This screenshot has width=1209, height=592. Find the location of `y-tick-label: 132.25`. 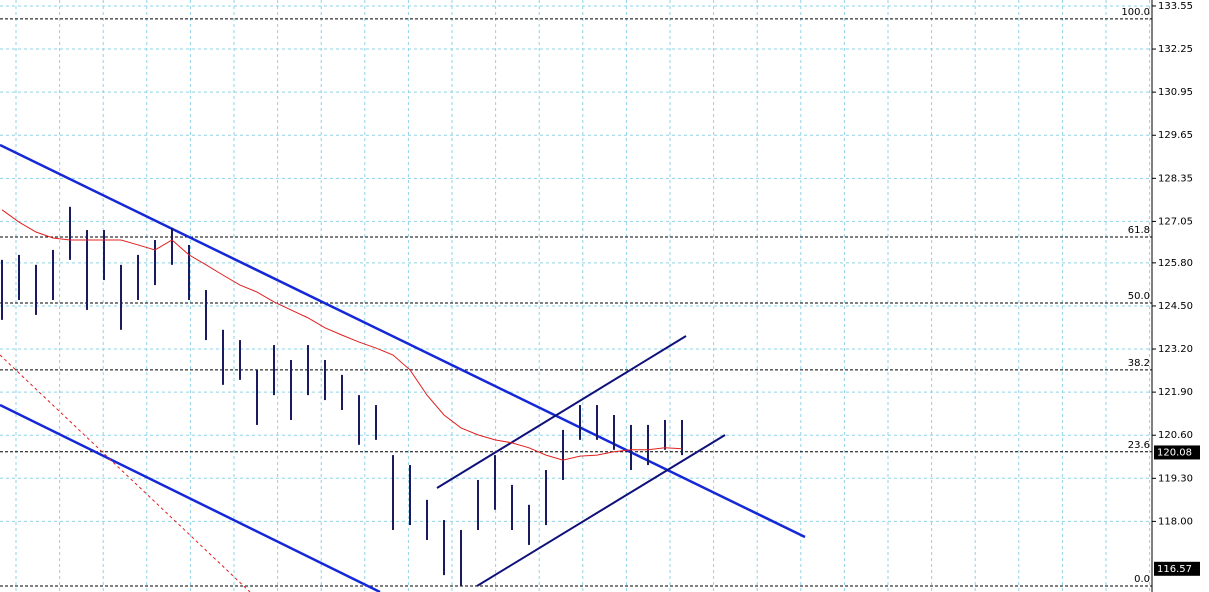

y-tick-label: 132.25 is located at coordinates (1175, 49).